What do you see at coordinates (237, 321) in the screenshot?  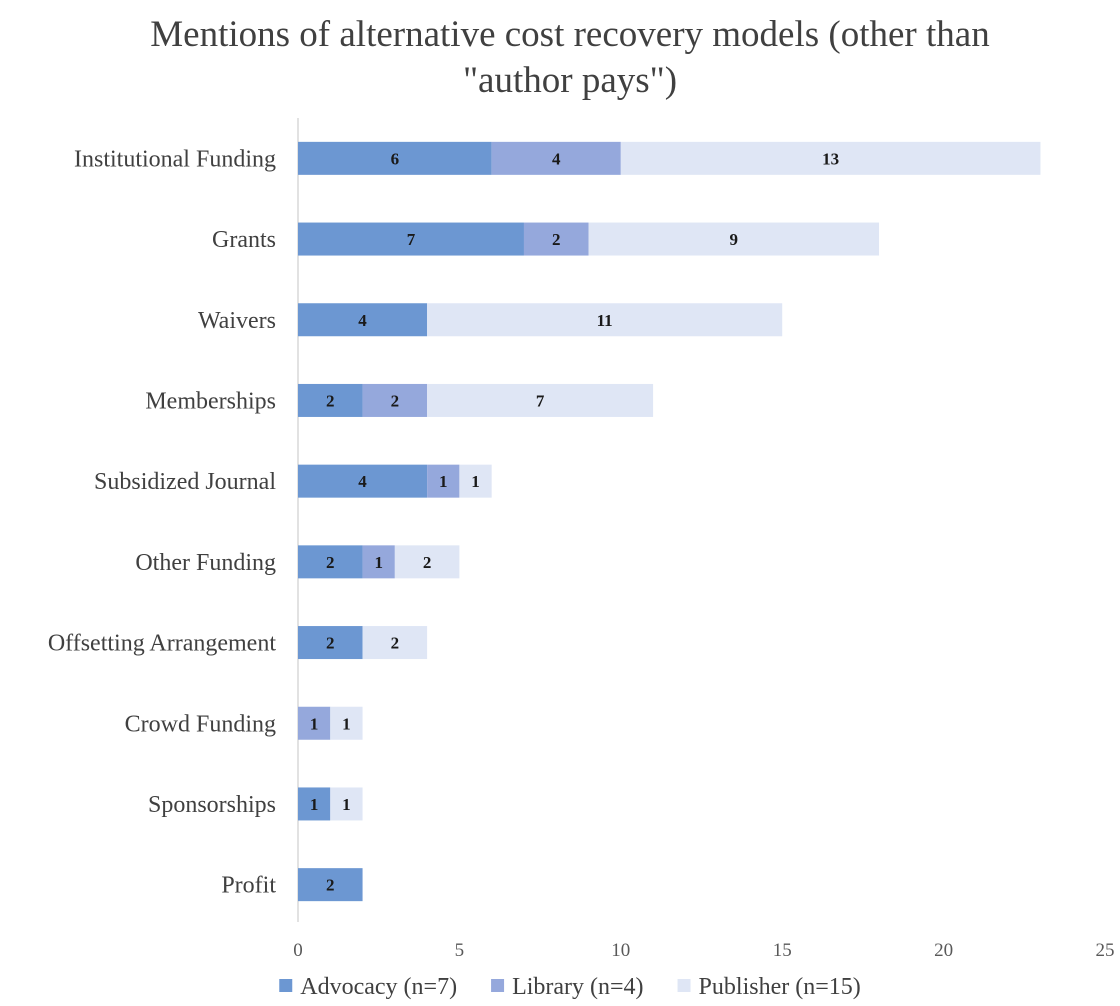 I see `category-label: Waivers` at bounding box center [237, 321].